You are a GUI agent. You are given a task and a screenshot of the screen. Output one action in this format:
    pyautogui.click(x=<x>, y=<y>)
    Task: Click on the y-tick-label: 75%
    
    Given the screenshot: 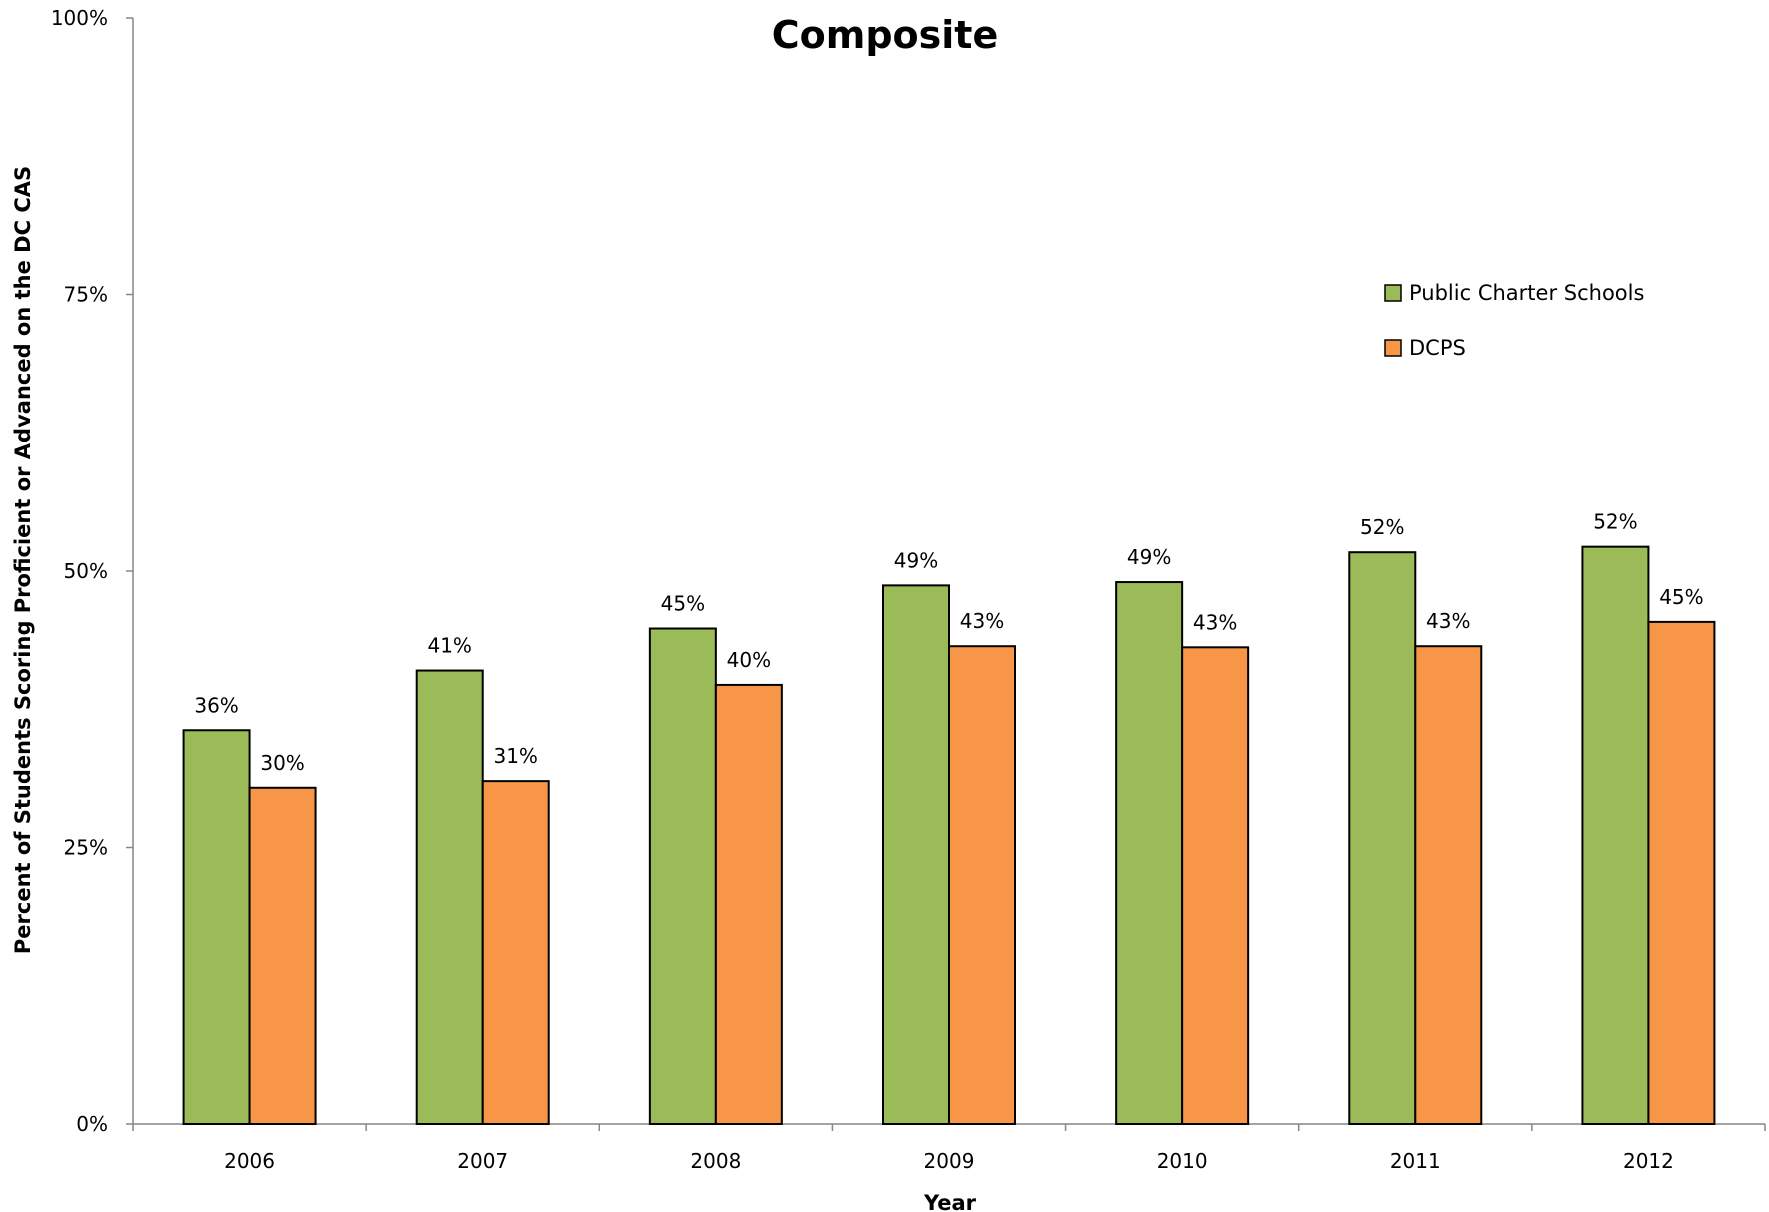 What is the action you would take?
    pyautogui.click(x=86, y=295)
    